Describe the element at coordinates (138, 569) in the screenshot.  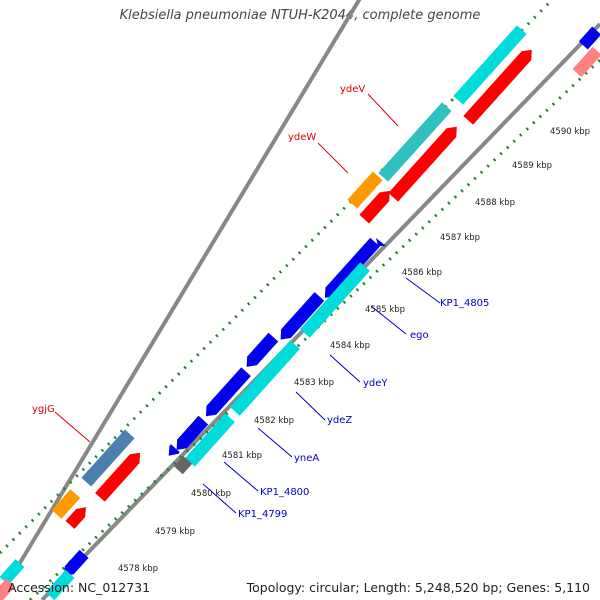
I see `tick-label: 4578 kbp` at that location.